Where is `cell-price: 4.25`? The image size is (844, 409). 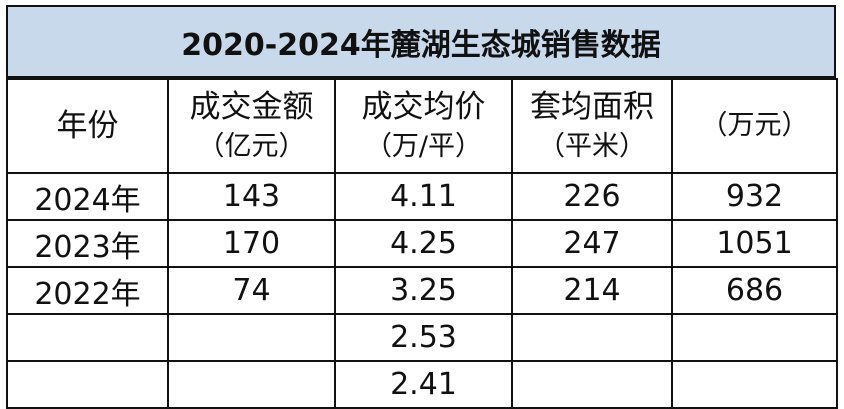 cell-price: 4.25 is located at coordinates (423, 243).